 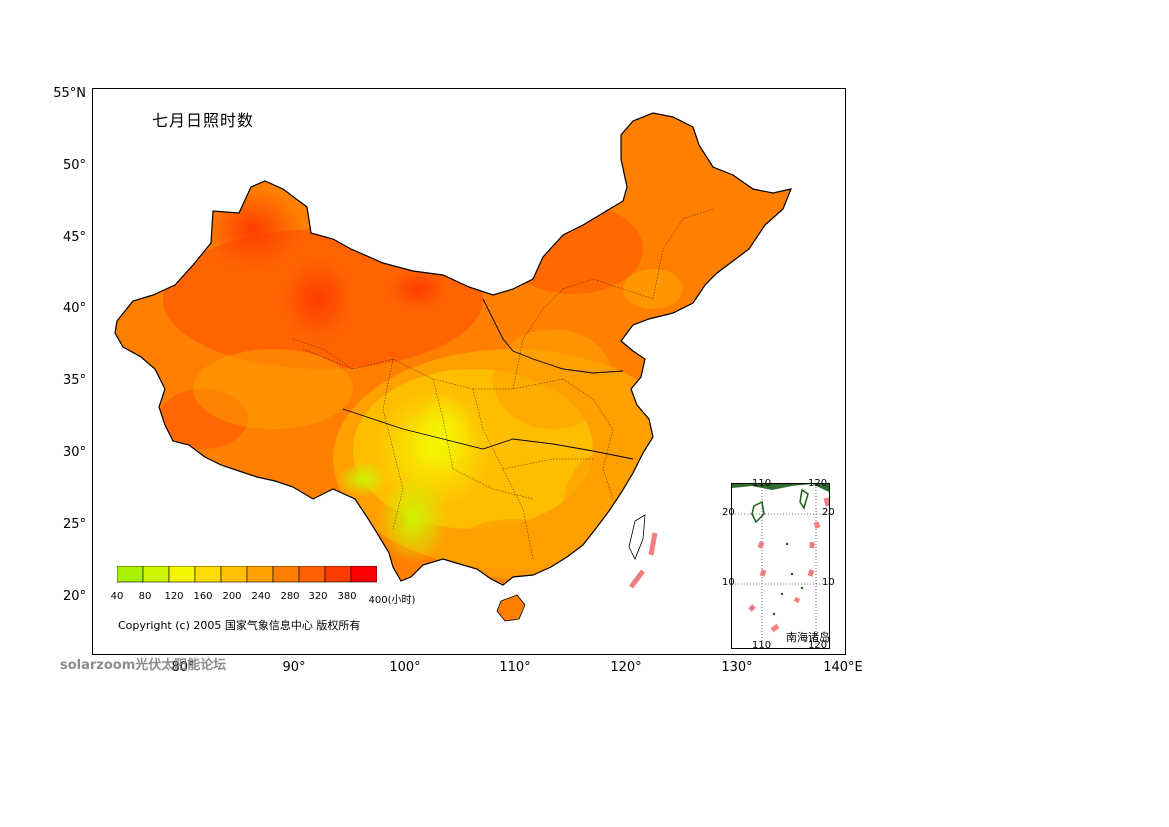 What do you see at coordinates (143, 665) in the screenshot?
I see `watermark-text: solarzoom光伏太阳能论坛` at bounding box center [143, 665].